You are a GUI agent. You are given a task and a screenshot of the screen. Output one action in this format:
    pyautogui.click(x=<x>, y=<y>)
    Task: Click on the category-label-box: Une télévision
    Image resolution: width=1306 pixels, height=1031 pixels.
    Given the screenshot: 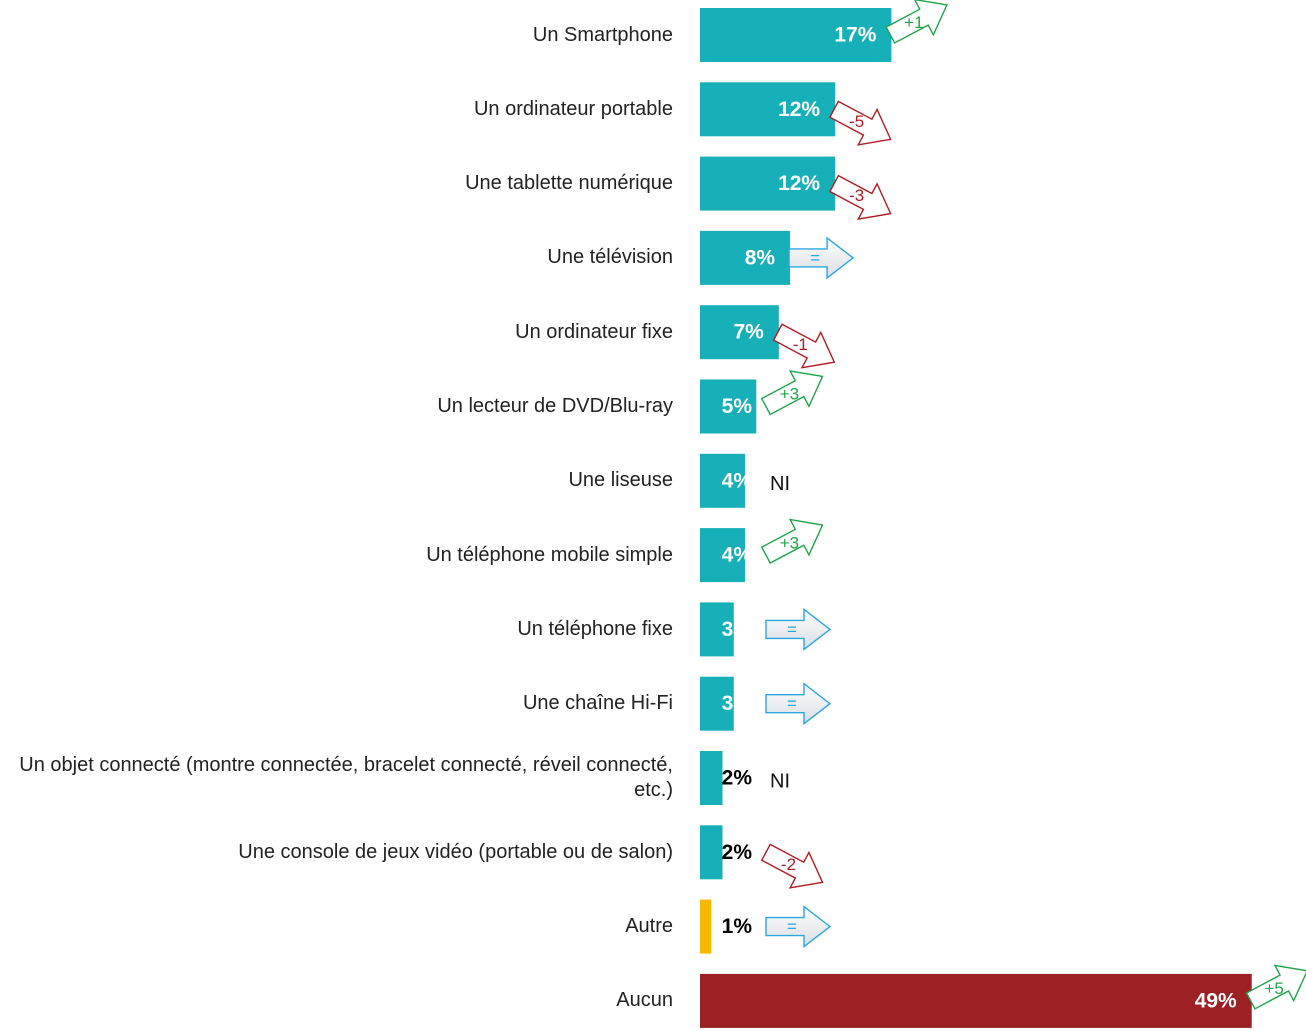 What is the action you would take?
    pyautogui.click(x=610, y=257)
    